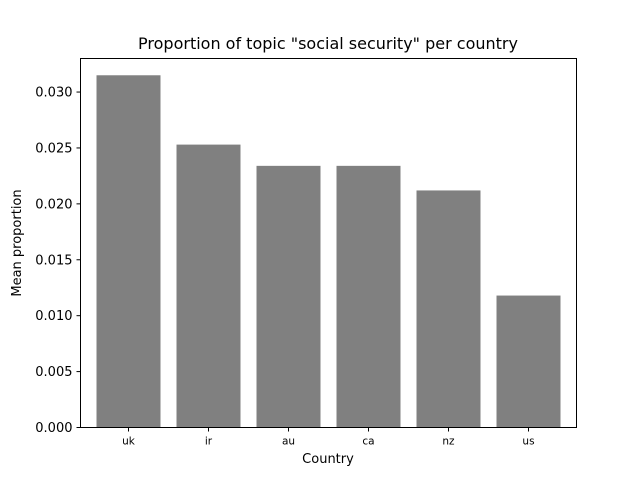 Image resolution: width=640 pixels, height=480 pixels. I want to click on bar-ca, so click(368, 296).